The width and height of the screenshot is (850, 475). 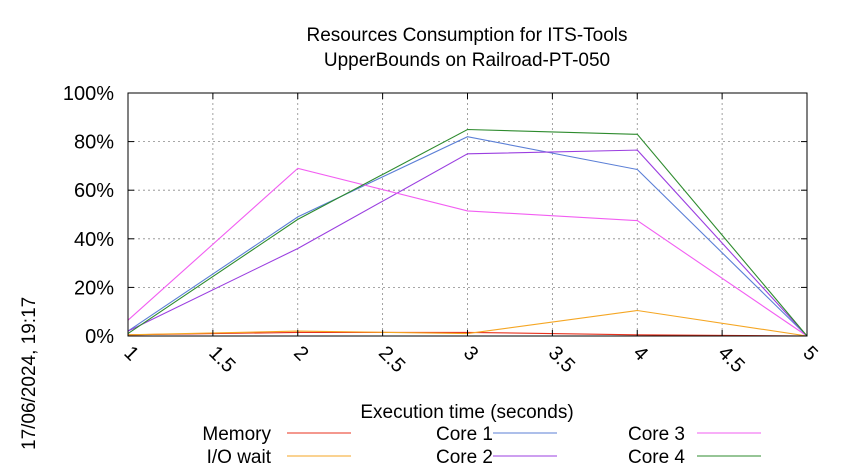 What do you see at coordinates (809, 353) in the screenshot?
I see `x-tick-label: 5` at bounding box center [809, 353].